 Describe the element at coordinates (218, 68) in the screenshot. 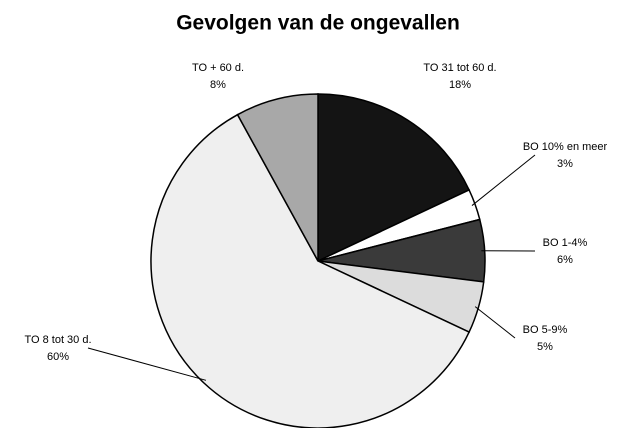

I see `slice-label: TO + 60 d.` at that location.